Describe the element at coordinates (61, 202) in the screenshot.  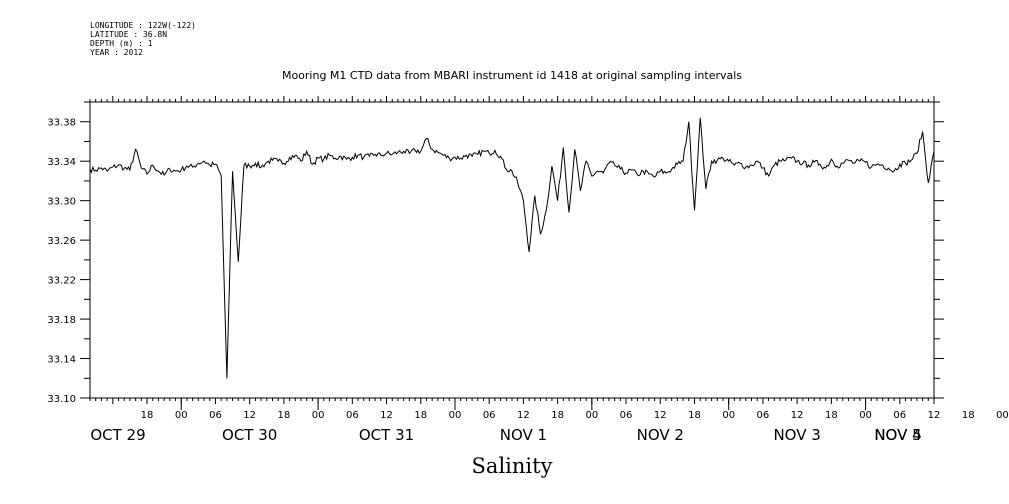
I see `y-tick-label: 33.30` at that location.